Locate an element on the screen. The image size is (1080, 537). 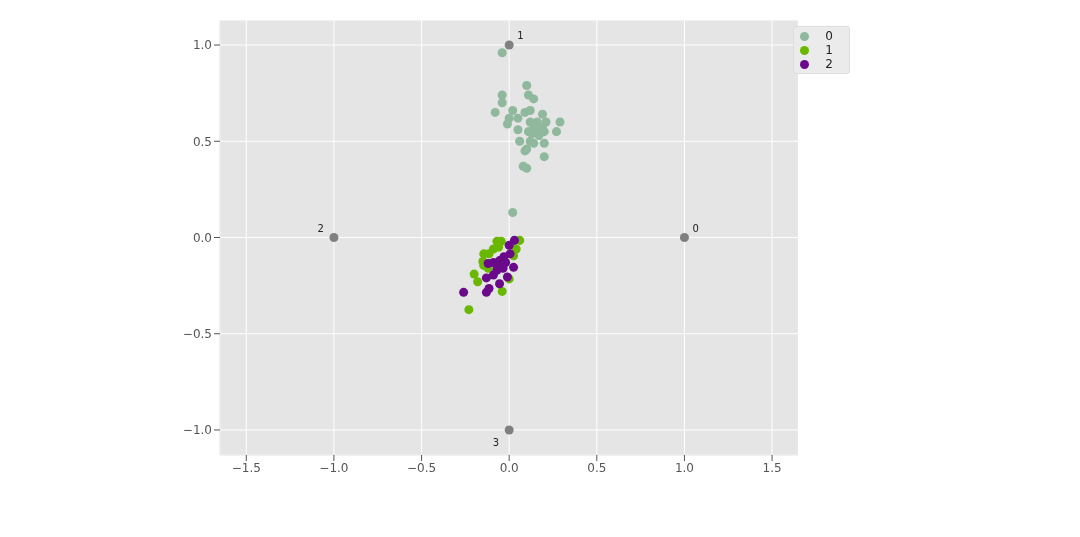
x-tick-label: 1.5 is located at coordinates (772, 467).